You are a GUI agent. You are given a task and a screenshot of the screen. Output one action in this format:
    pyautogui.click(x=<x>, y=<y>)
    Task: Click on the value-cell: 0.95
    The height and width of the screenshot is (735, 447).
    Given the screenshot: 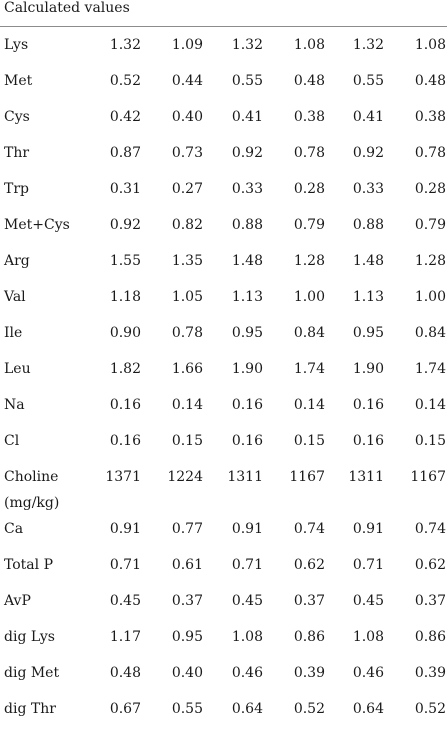 What is the action you would take?
    pyautogui.click(x=187, y=637)
    